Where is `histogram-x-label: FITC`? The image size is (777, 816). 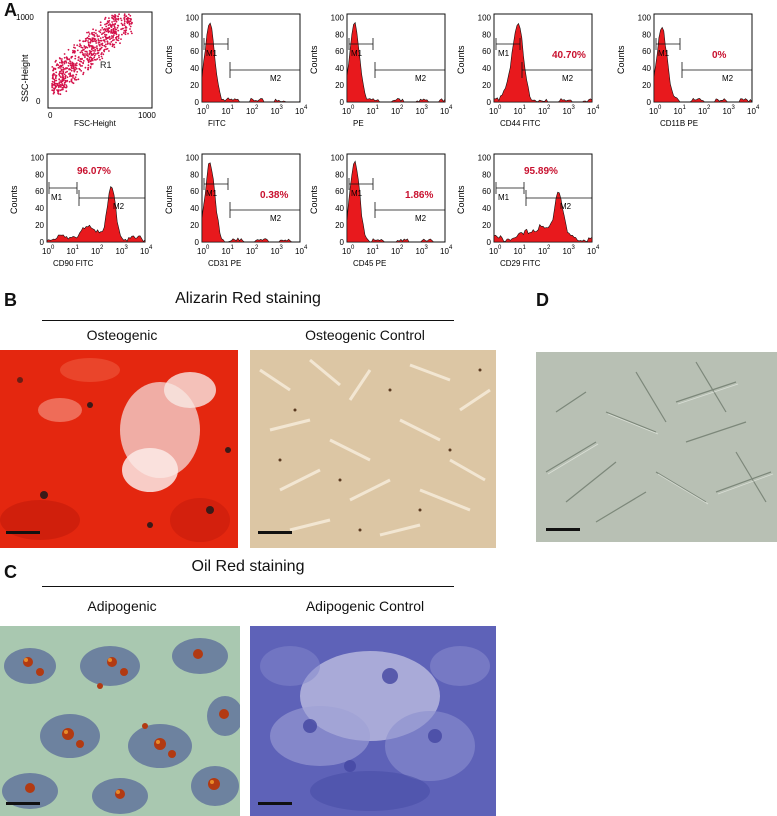
histogram-x-label: FITC is located at coordinates (217, 123).